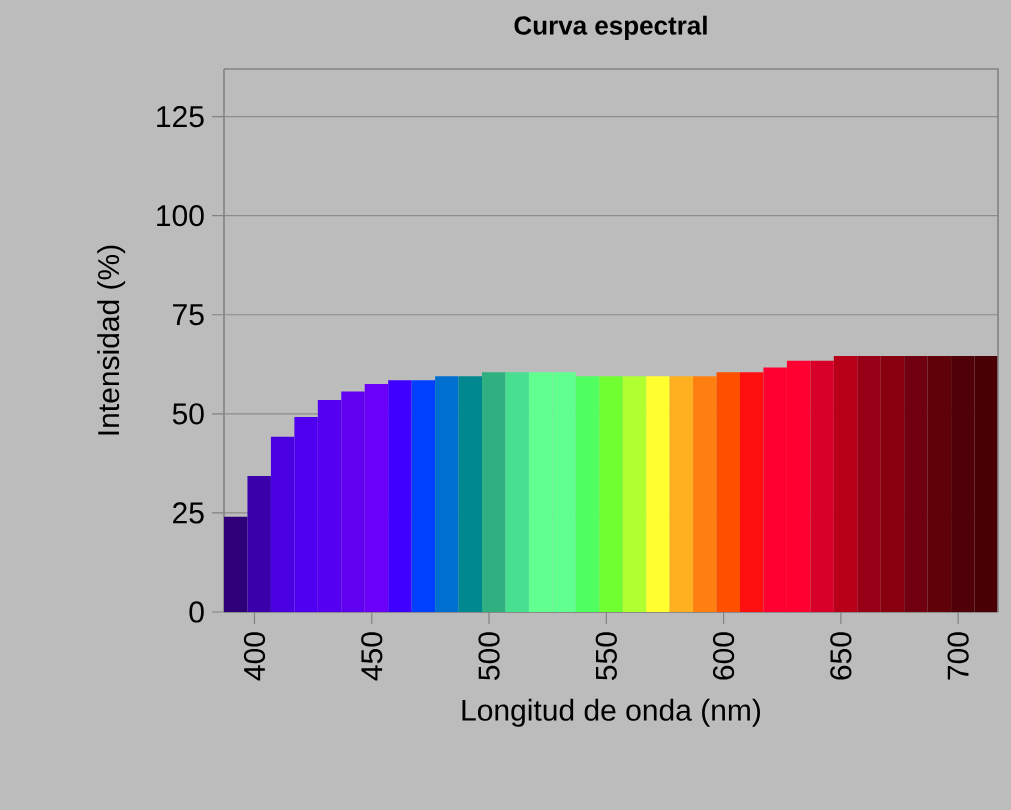  Describe the element at coordinates (111, 340) in the screenshot. I see `y-axis-title: Intensidad (%)` at that location.